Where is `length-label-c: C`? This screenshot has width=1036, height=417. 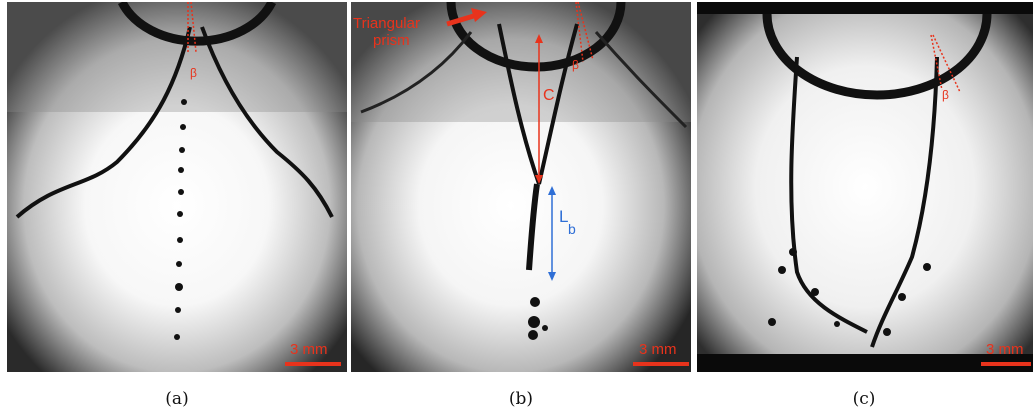 length-label-c: C is located at coordinates (549, 95).